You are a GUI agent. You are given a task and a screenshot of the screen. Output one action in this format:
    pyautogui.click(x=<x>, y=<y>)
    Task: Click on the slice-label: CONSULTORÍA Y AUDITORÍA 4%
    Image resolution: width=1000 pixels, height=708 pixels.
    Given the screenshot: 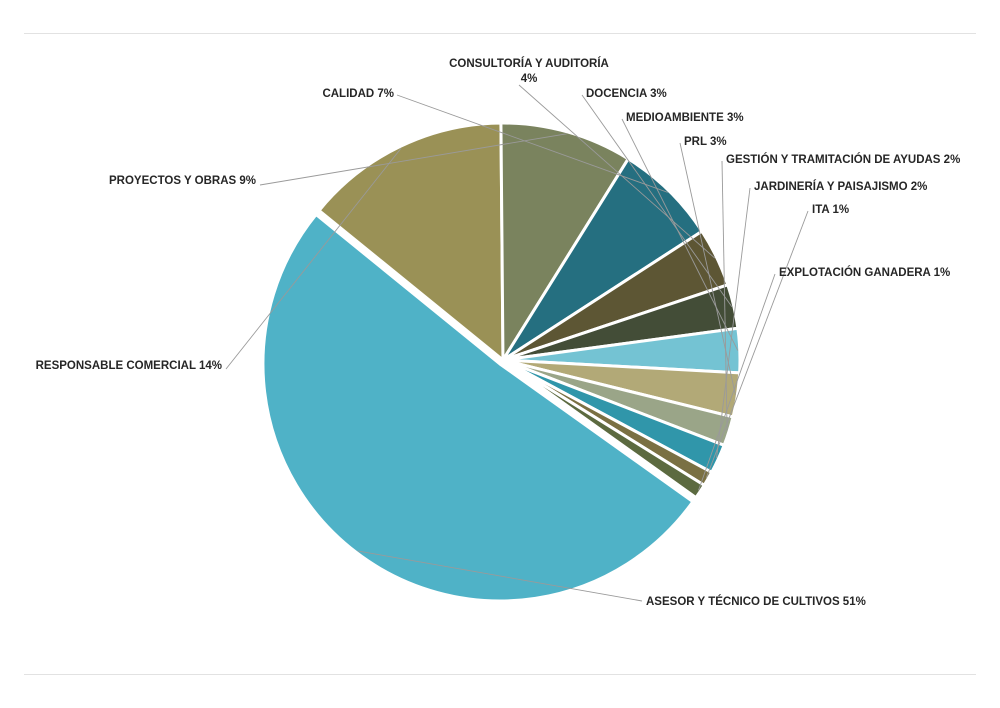 What is the action you would take?
    pyautogui.click(x=529, y=71)
    